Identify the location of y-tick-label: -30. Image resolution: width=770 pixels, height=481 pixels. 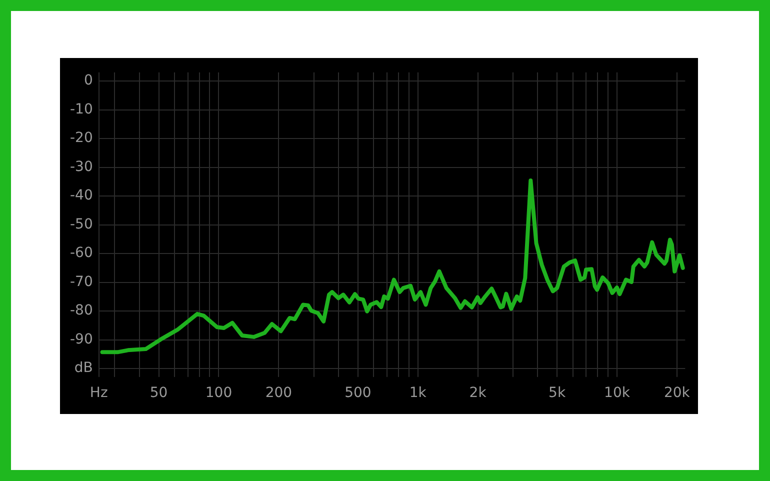
(81, 166).